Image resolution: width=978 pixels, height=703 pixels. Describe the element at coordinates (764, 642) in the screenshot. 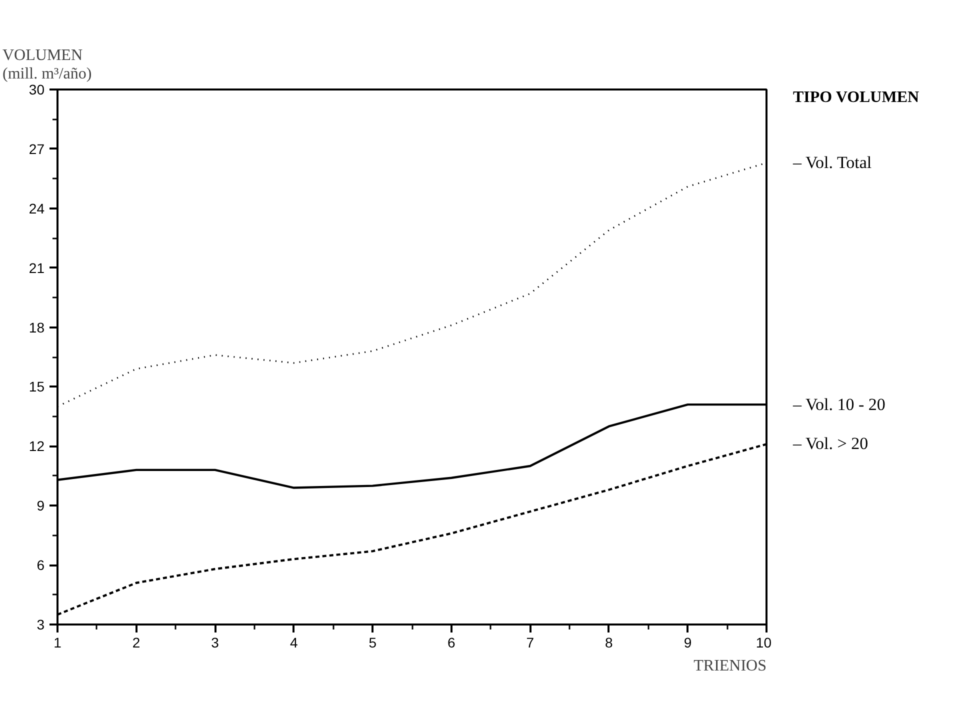

I see `x-tick-label: 10` at that location.